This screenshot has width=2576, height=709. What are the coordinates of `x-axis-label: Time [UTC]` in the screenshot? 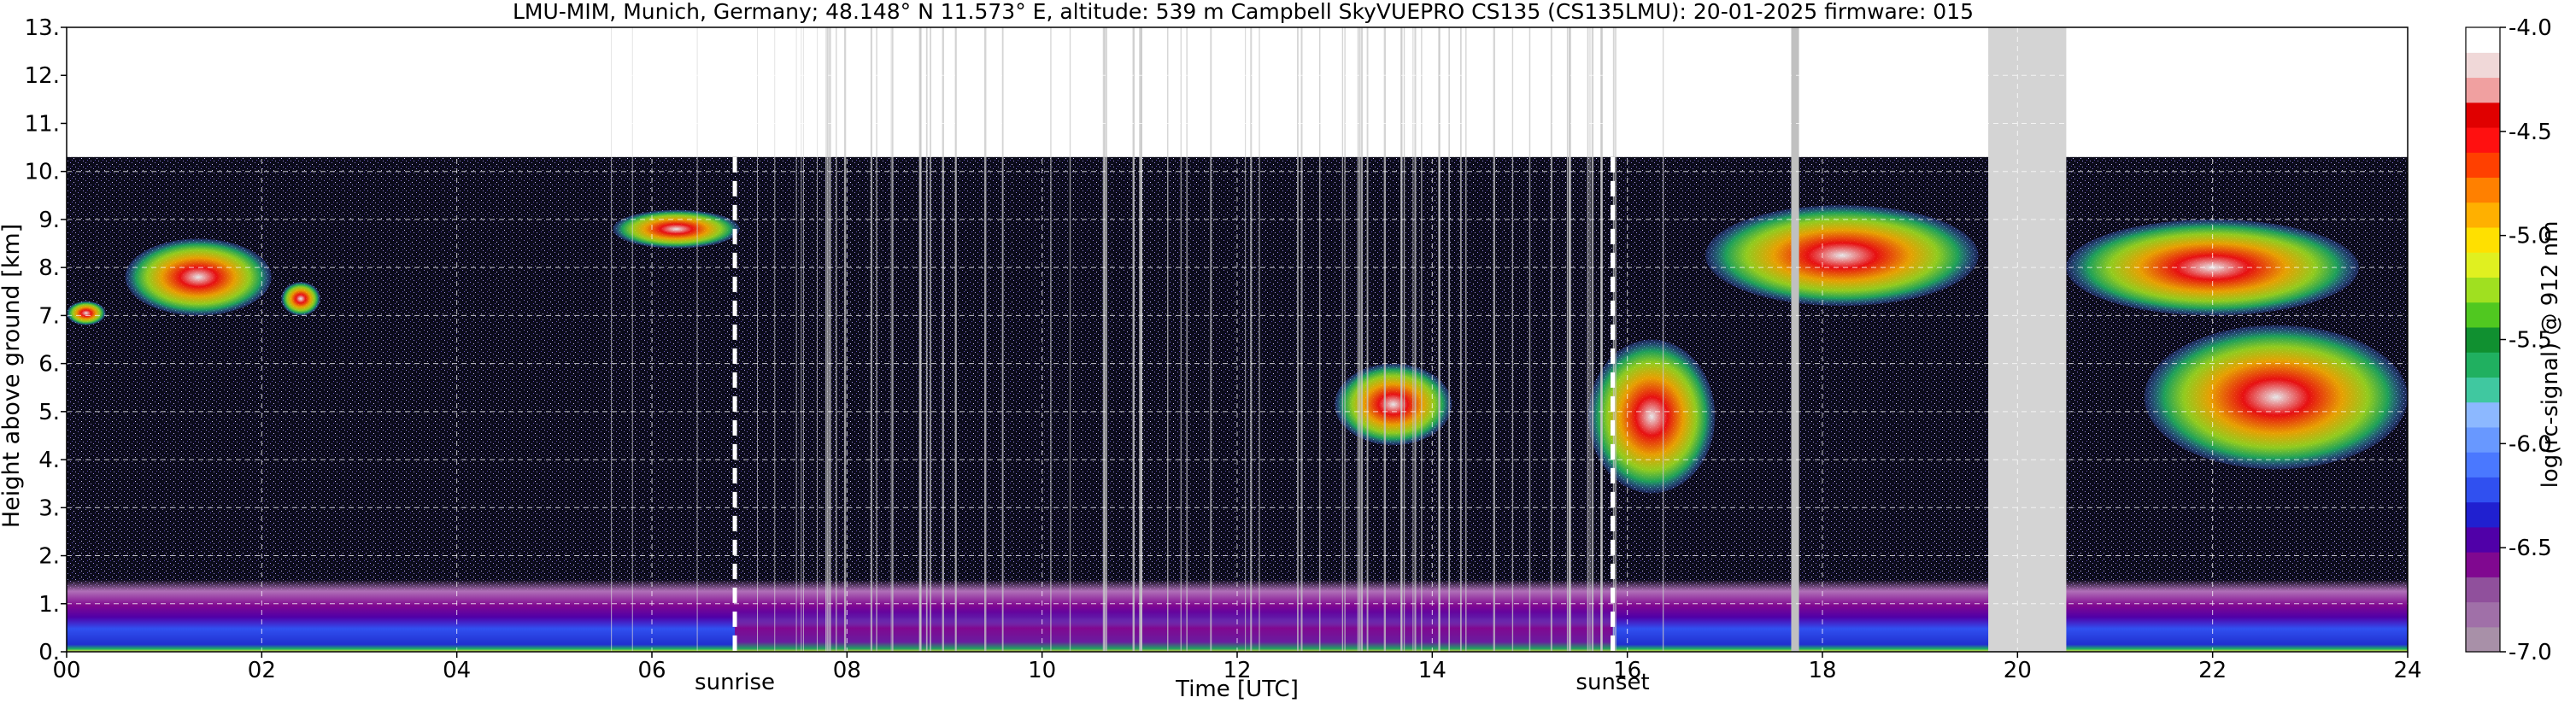 It's located at (1237, 689).